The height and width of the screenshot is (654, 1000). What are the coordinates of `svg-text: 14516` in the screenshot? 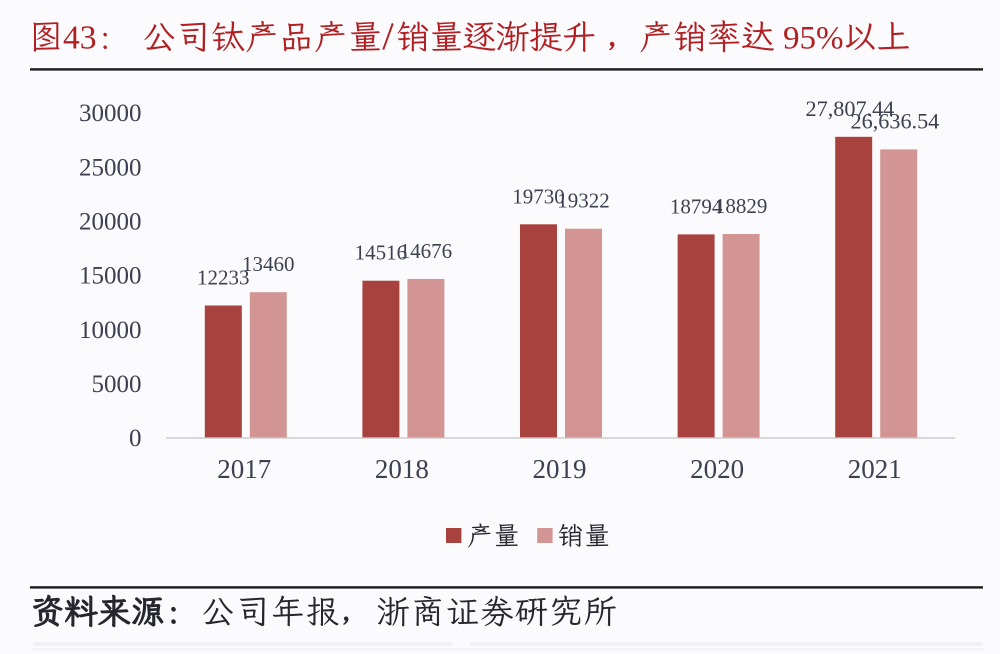 It's located at (381, 253).